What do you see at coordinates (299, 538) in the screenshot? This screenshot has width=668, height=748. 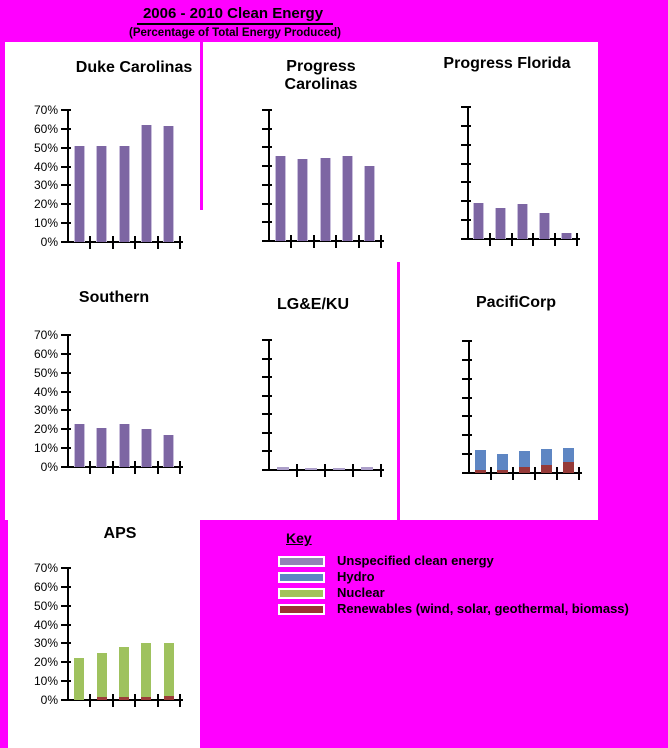 I see `legend-title: Key` at bounding box center [299, 538].